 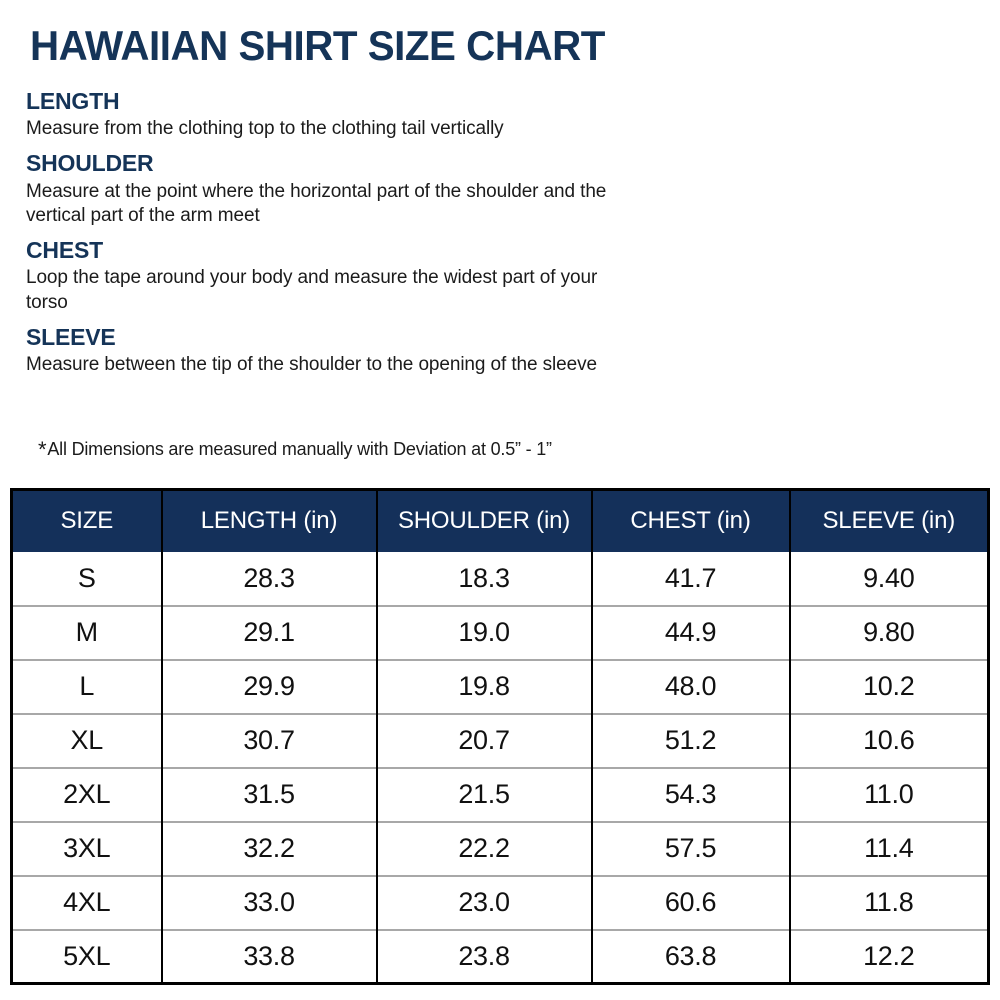 What do you see at coordinates (888, 578) in the screenshot?
I see `cell-sleeve: 9.40` at bounding box center [888, 578].